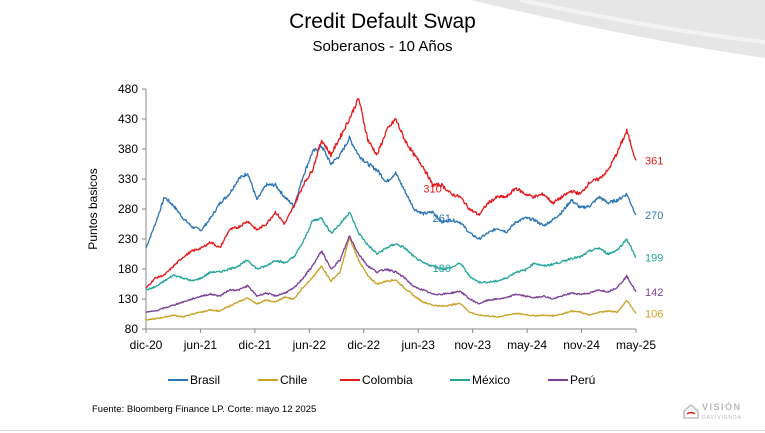 The height and width of the screenshot is (433, 765). What do you see at coordinates (128, 209) in the screenshot?
I see `y-tick-label: 280` at bounding box center [128, 209].